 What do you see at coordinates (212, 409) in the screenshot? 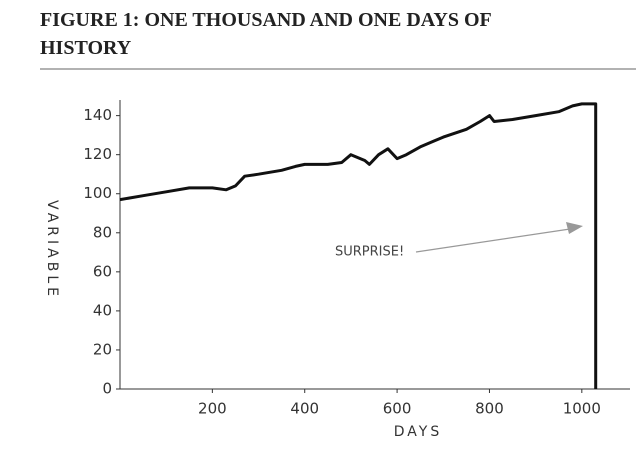
I see `x-tick-label: 200` at bounding box center [212, 409].